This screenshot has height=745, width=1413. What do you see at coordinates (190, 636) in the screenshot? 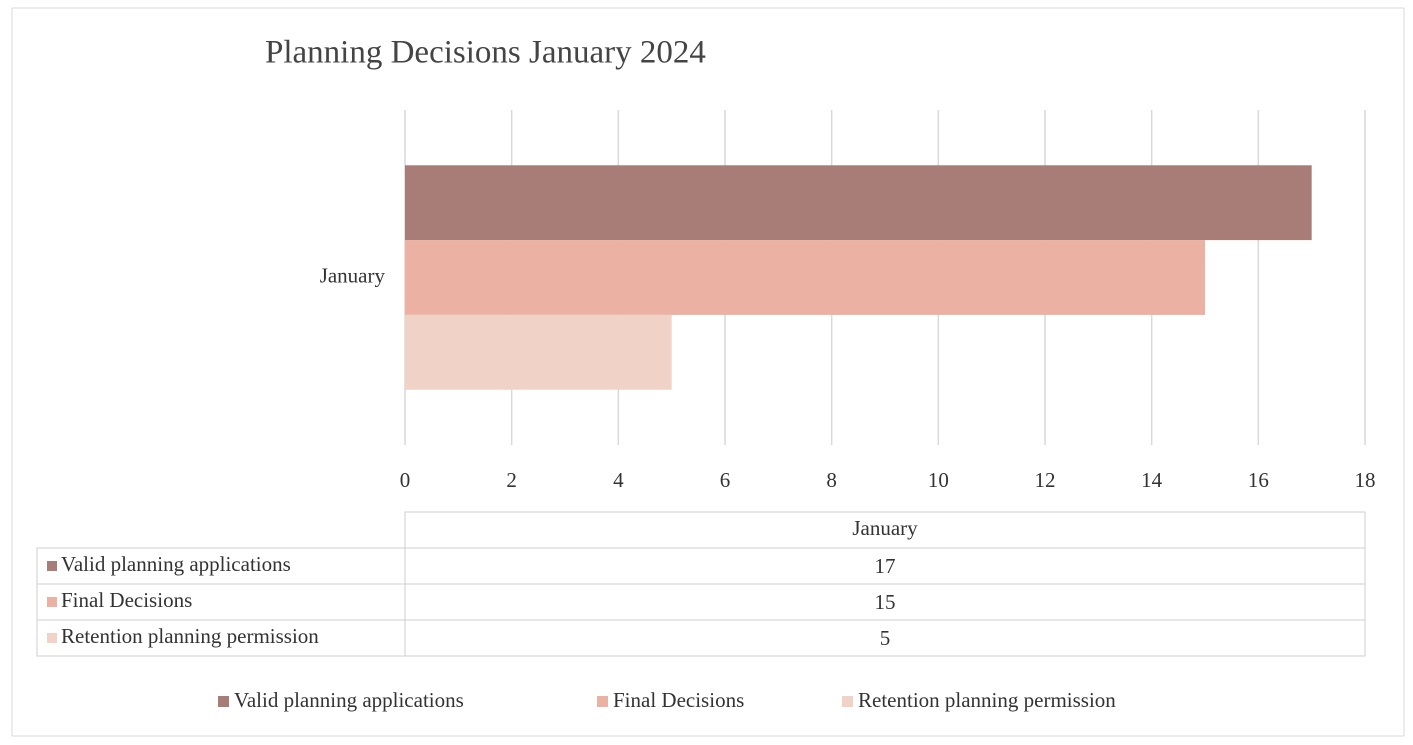
I see `table-row-label: Retention planning permission` at bounding box center [190, 636].